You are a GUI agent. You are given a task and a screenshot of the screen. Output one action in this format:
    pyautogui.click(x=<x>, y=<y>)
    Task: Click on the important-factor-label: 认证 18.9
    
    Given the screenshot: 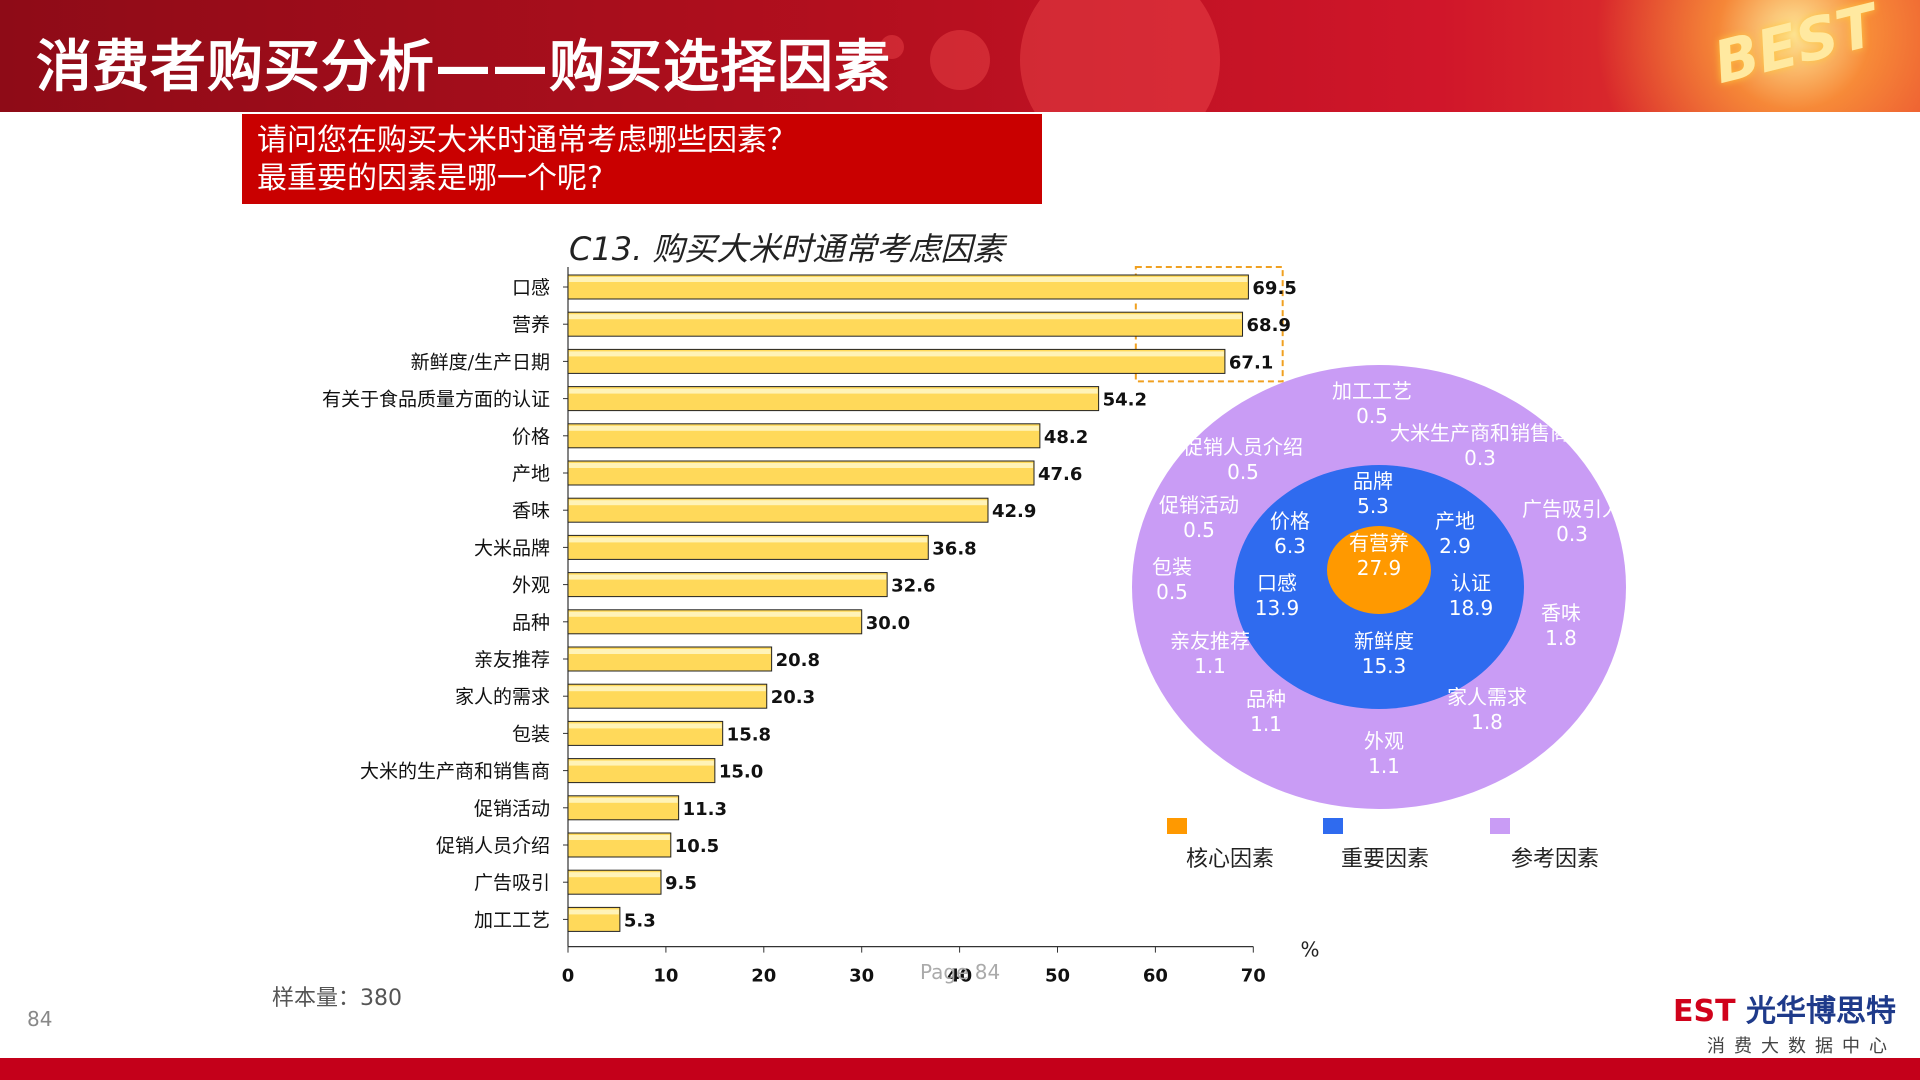 What is the action you would take?
    pyautogui.click(x=1471, y=595)
    